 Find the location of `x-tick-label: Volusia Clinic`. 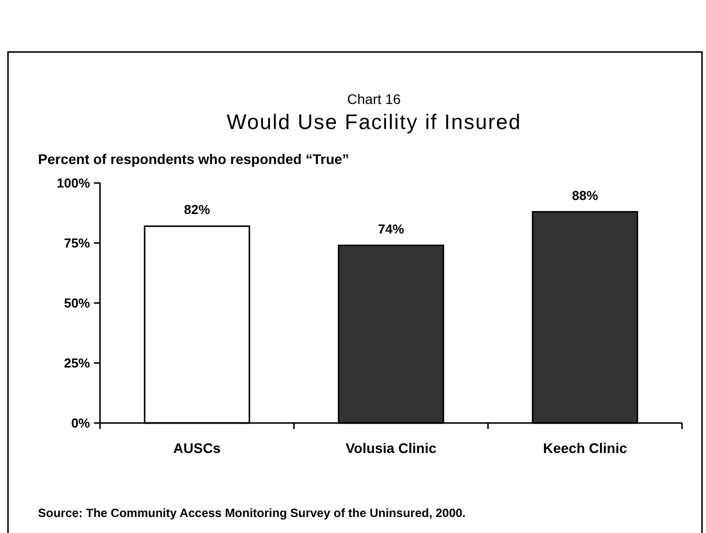

x-tick-label: Volusia Clinic is located at coordinates (391, 448).